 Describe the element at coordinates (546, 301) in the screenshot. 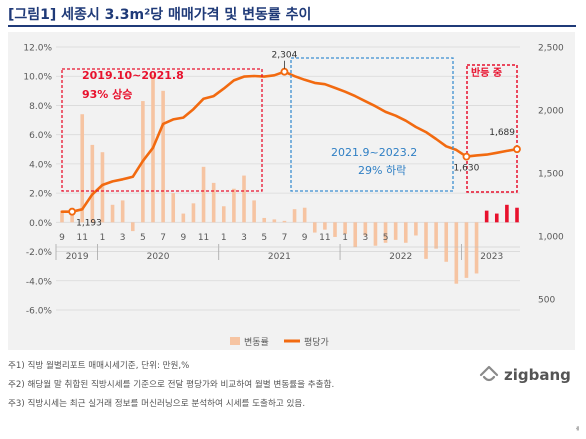

I see `right-axis-tick-label: 500` at that location.